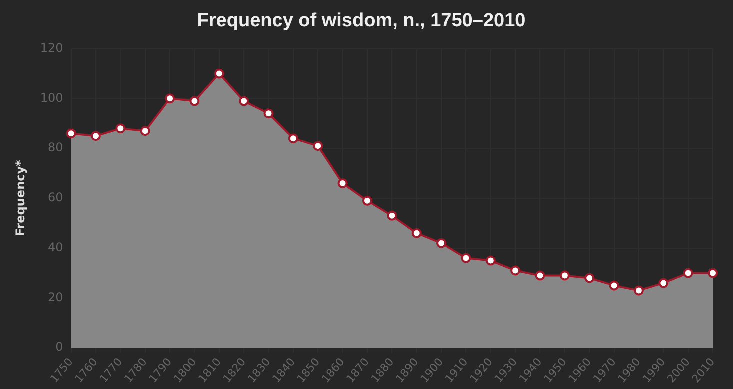 The width and height of the screenshot is (733, 389). I want to click on y-tick-label: 100, so click(52, 97).